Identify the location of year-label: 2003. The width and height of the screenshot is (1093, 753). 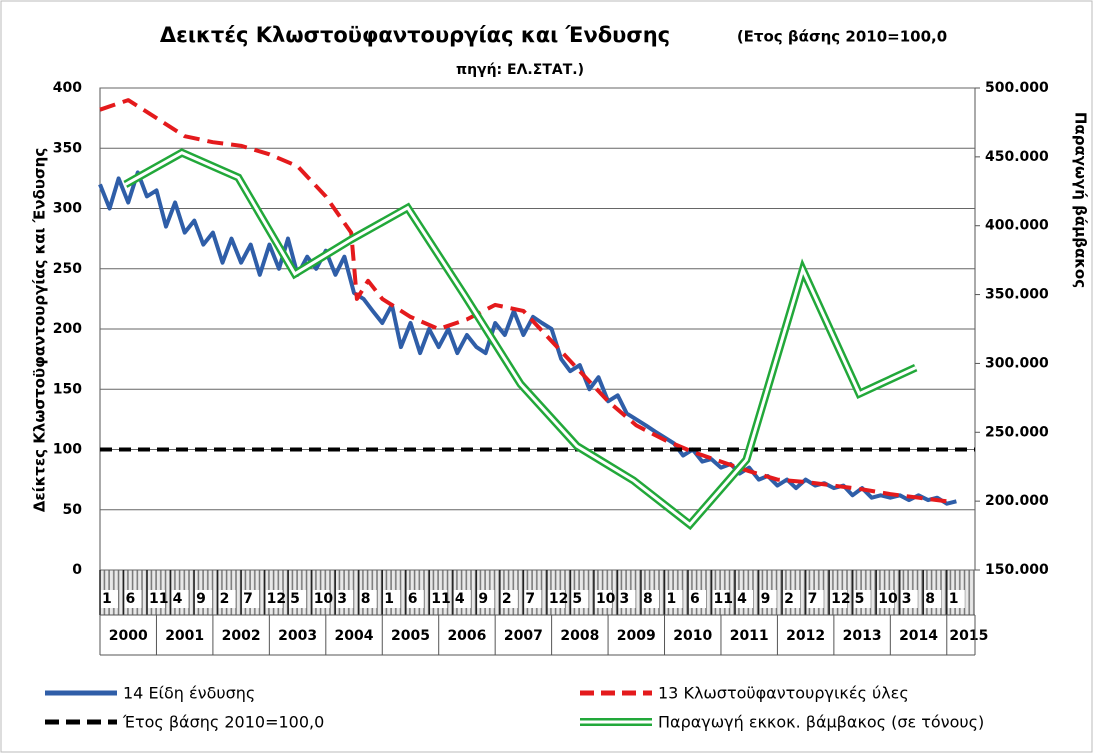
(297, 636).